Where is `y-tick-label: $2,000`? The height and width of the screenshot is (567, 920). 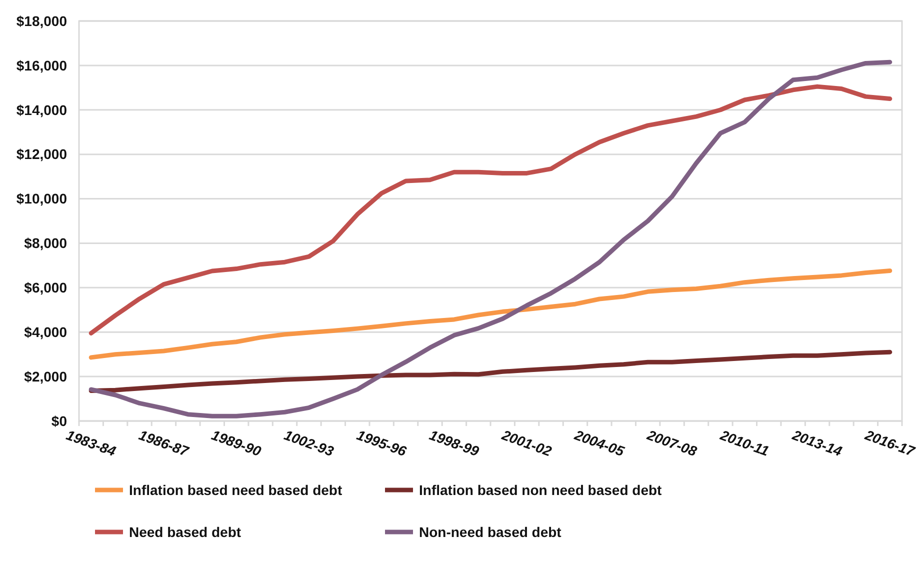
y-tick-label: $2,000 is located at coordinates (46, 376).